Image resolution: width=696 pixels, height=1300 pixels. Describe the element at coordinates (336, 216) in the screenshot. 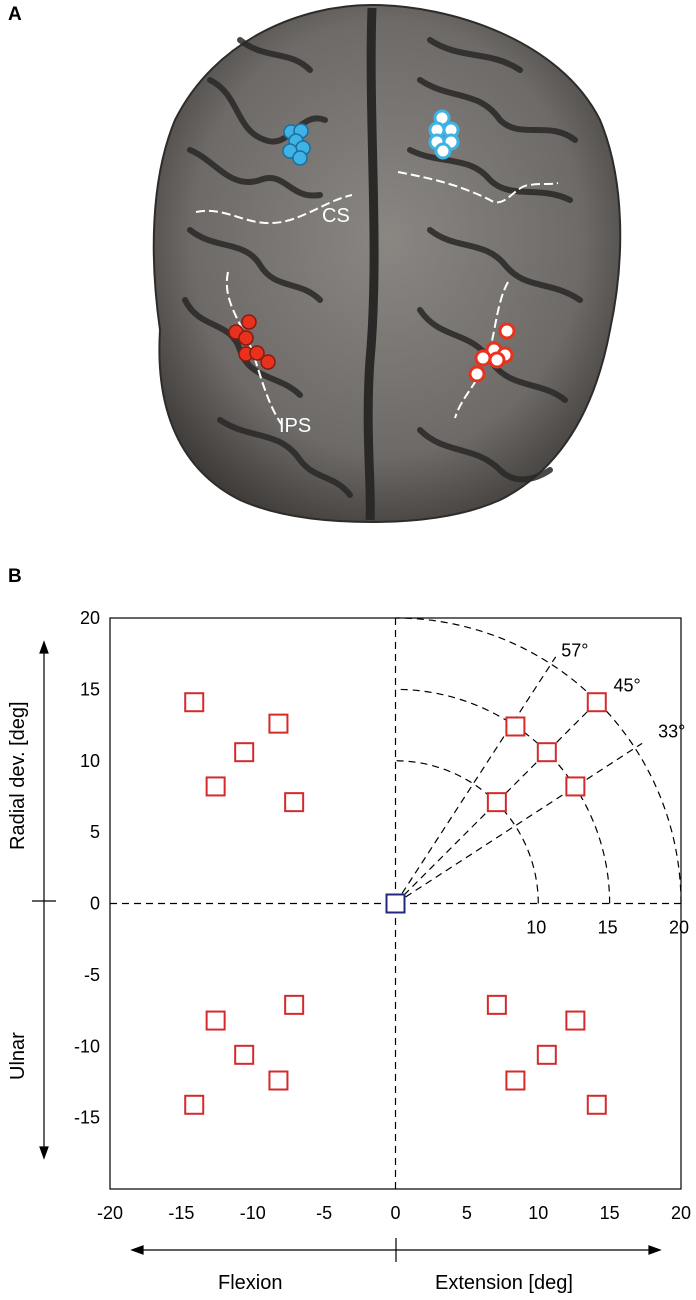

I see `cs-label: CS` at that location.